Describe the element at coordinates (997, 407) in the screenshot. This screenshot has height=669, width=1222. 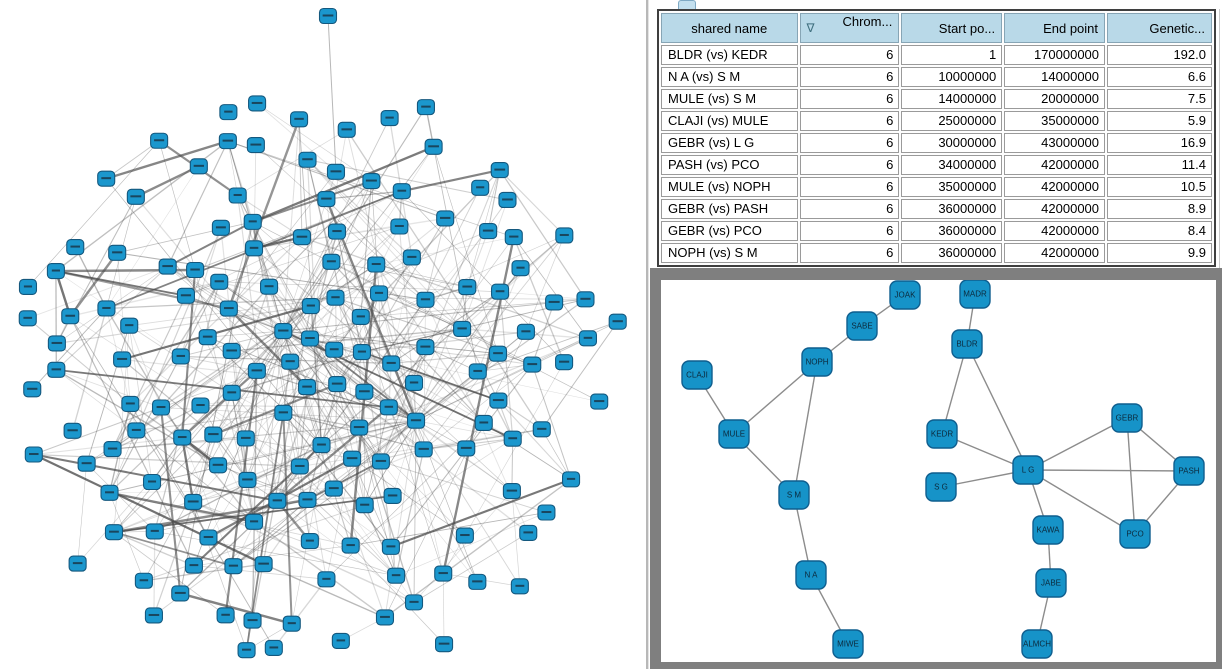
I see `subnetwork-edge` at that location.